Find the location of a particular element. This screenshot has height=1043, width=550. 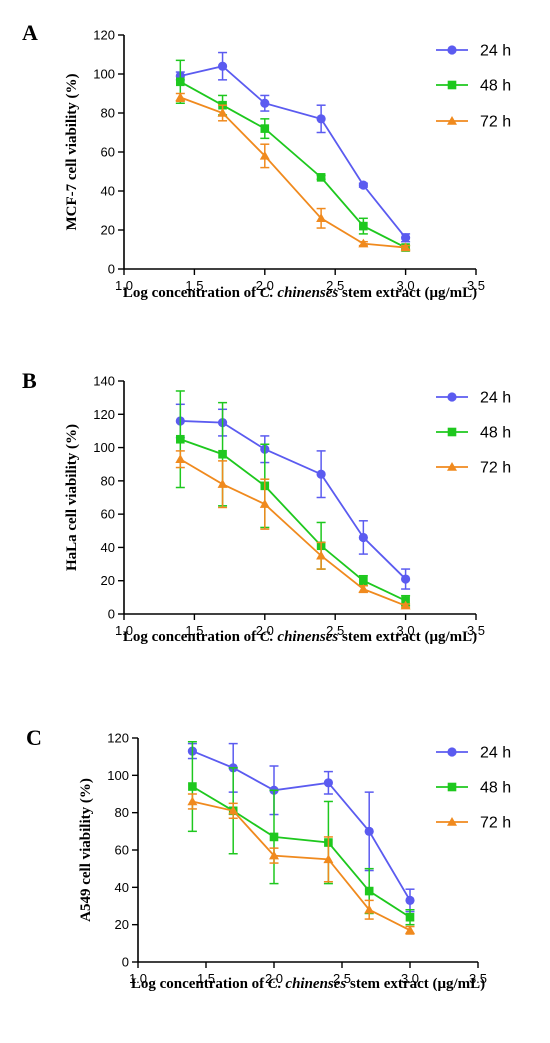

legend-label: 72 h is located at coordinates (495, 468).